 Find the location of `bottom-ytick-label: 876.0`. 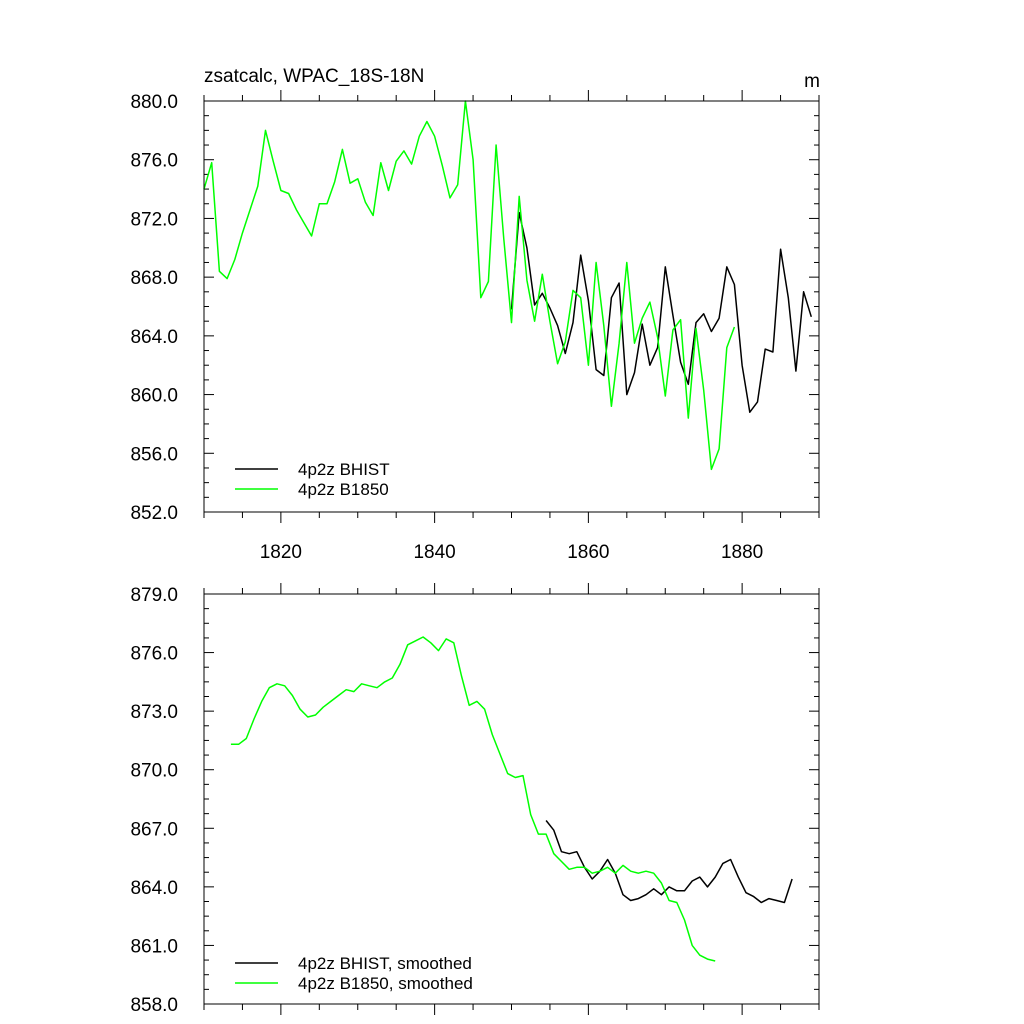

bottom-ytick-label: 876.0 is located at coordinates (154, 654).